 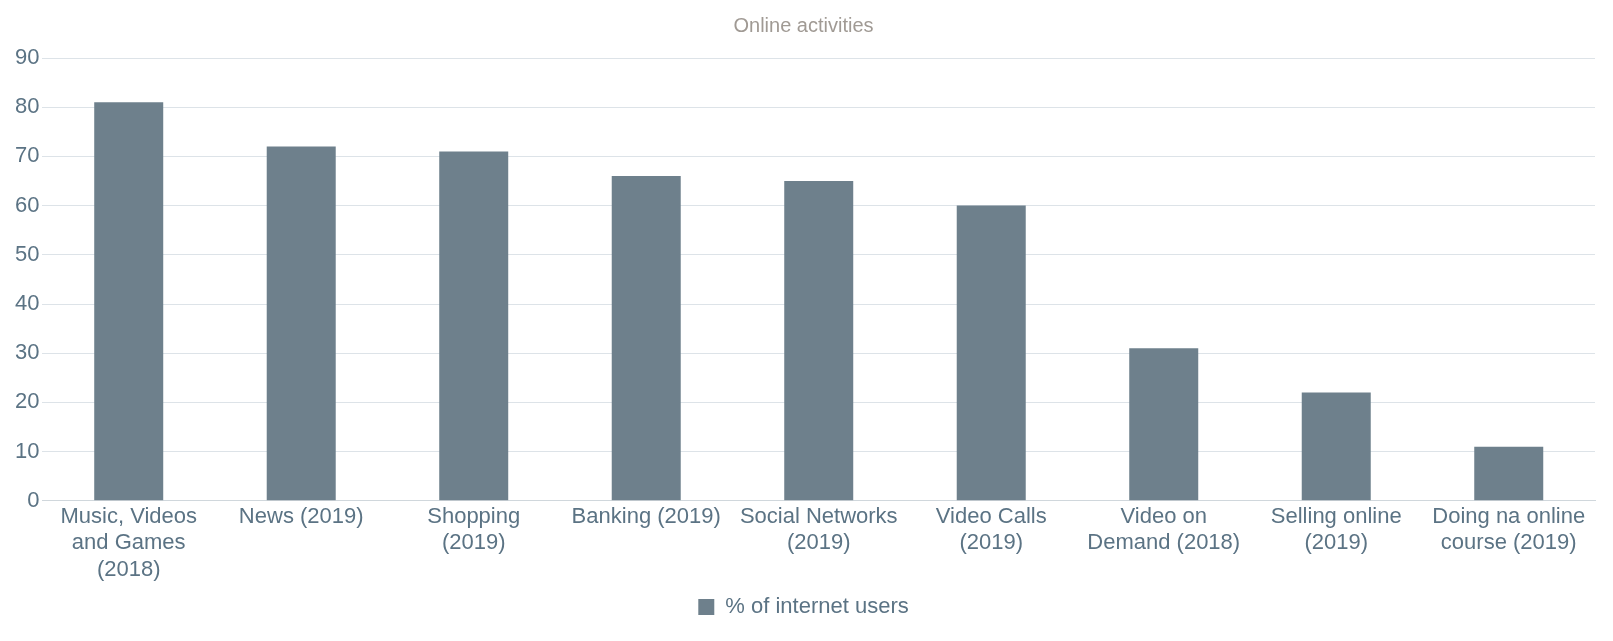 I want to click on x-tick-label: Video on Demand (2018), so click(x=1164, y=529).